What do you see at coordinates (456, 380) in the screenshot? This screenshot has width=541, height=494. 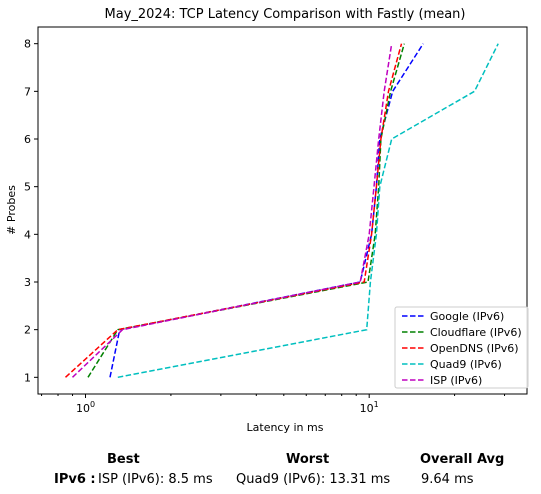 I see `legend-label-4: ISP (IPv6)` at bounding box center [456, 380].